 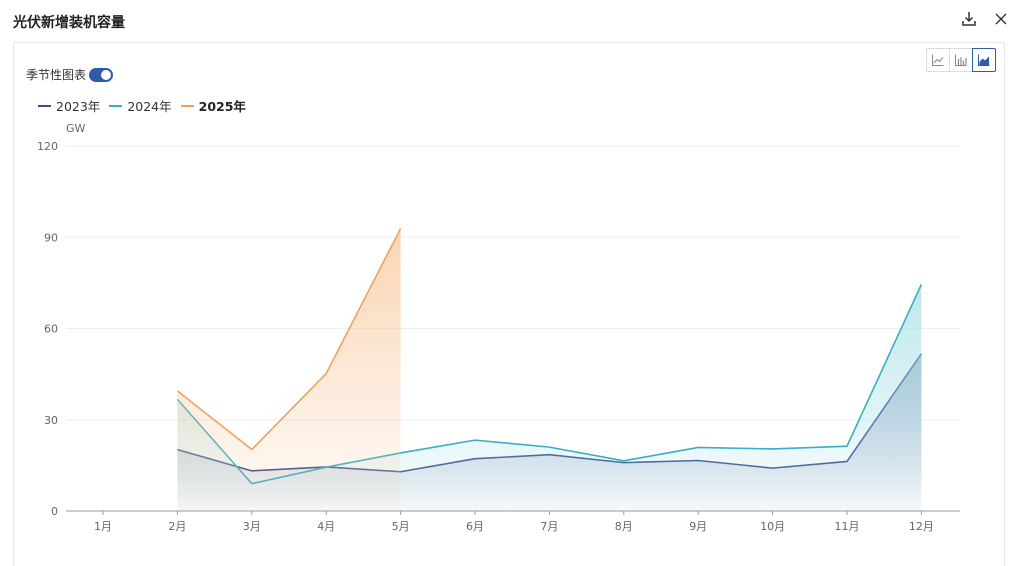 I want to click on seasonal-toggle-row: 季节性图表, so click(x=70, y=74).